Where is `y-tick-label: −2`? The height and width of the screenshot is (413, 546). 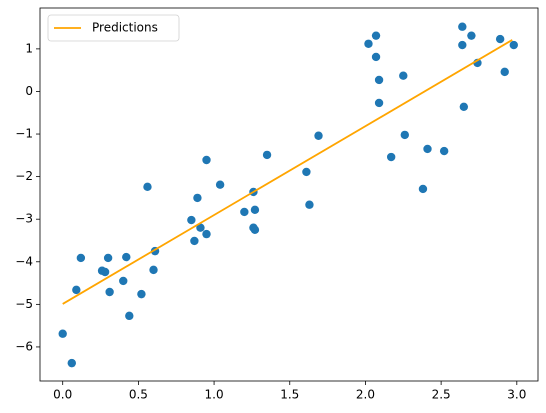 y-tick-label: −2 is located at coordinates (24, 176).